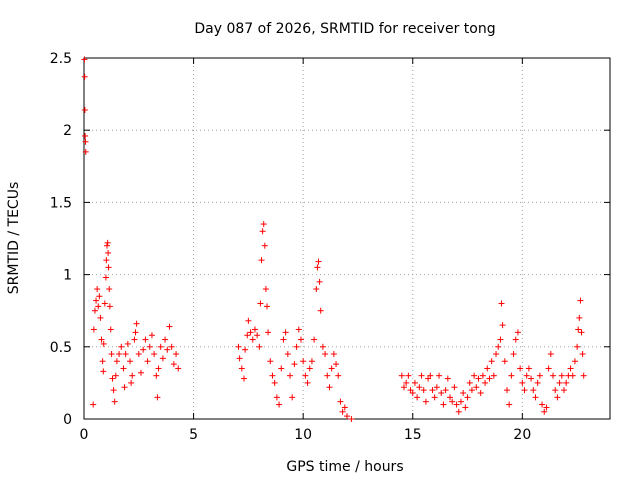  I want to click on x-tick-label: 0, so click(84, 435).